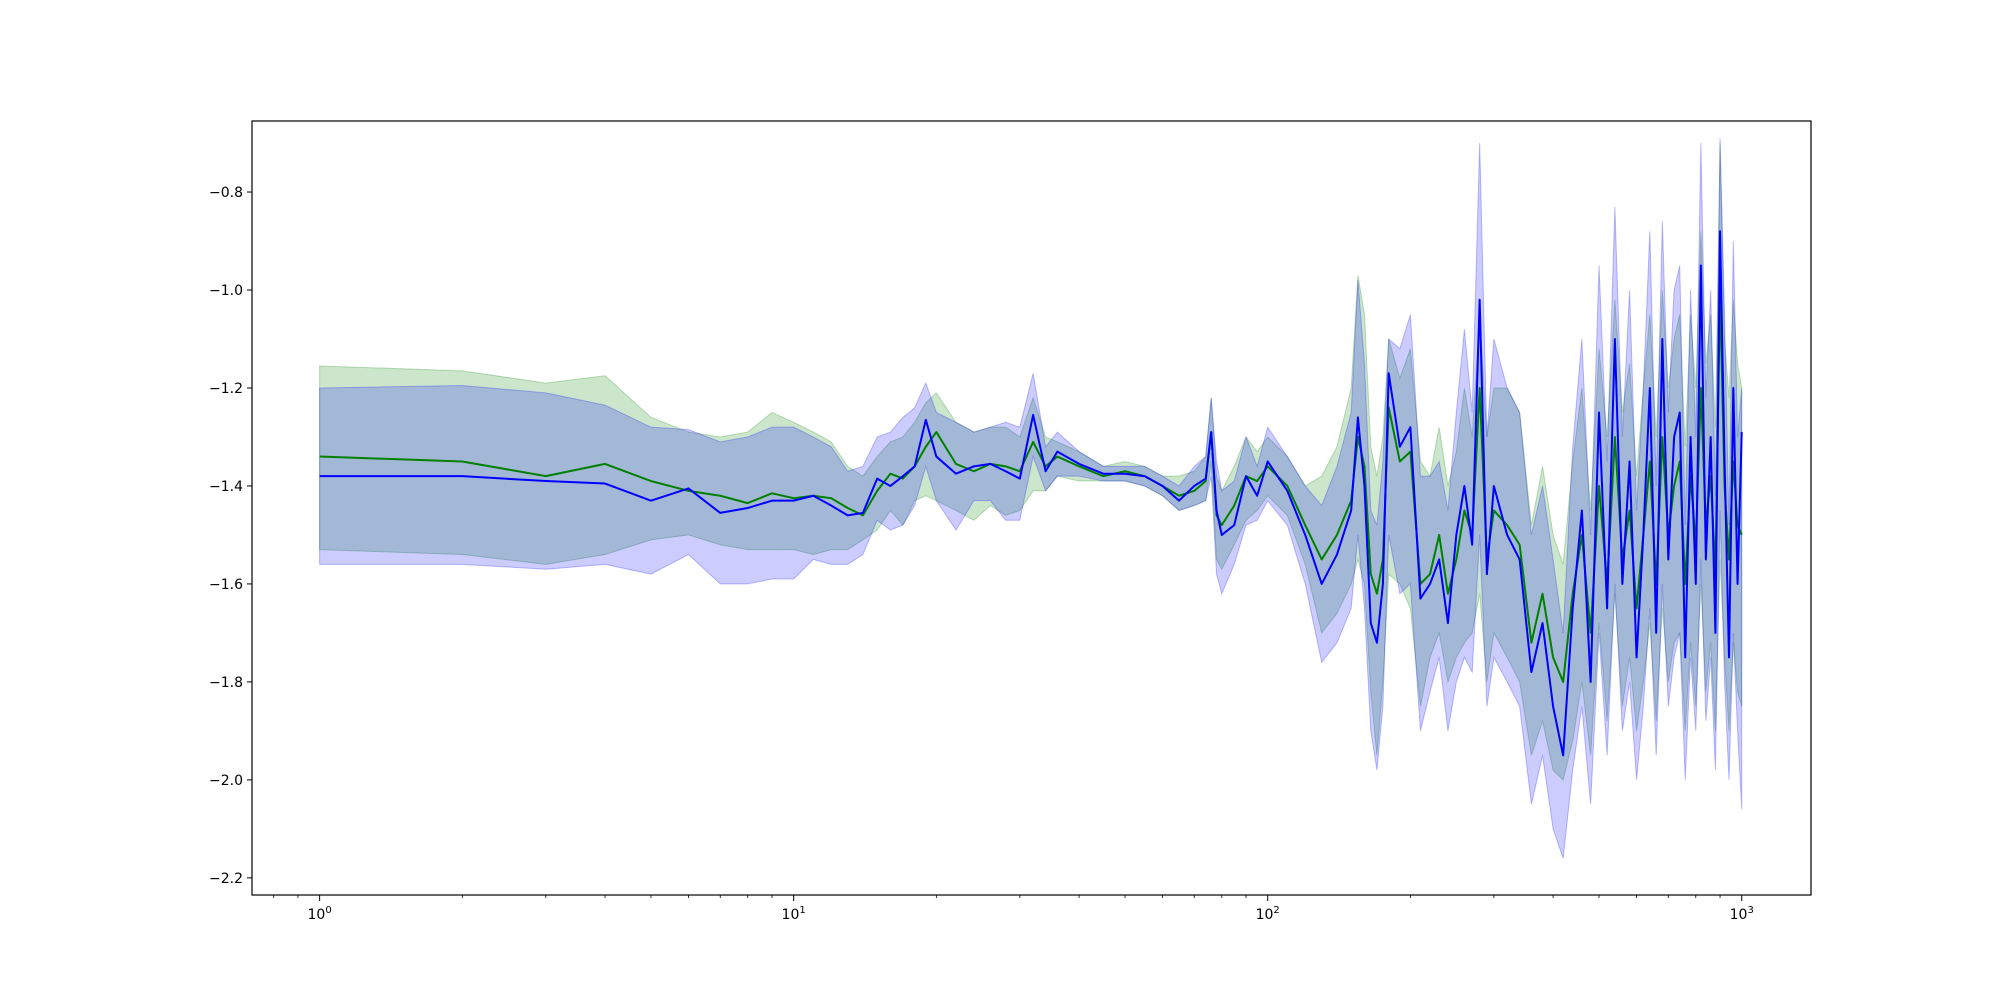  What do you see at coordinates (226, 193) in the screenshot?
I see `y-tick-label: −0.8` at bounding box center [226, 193].